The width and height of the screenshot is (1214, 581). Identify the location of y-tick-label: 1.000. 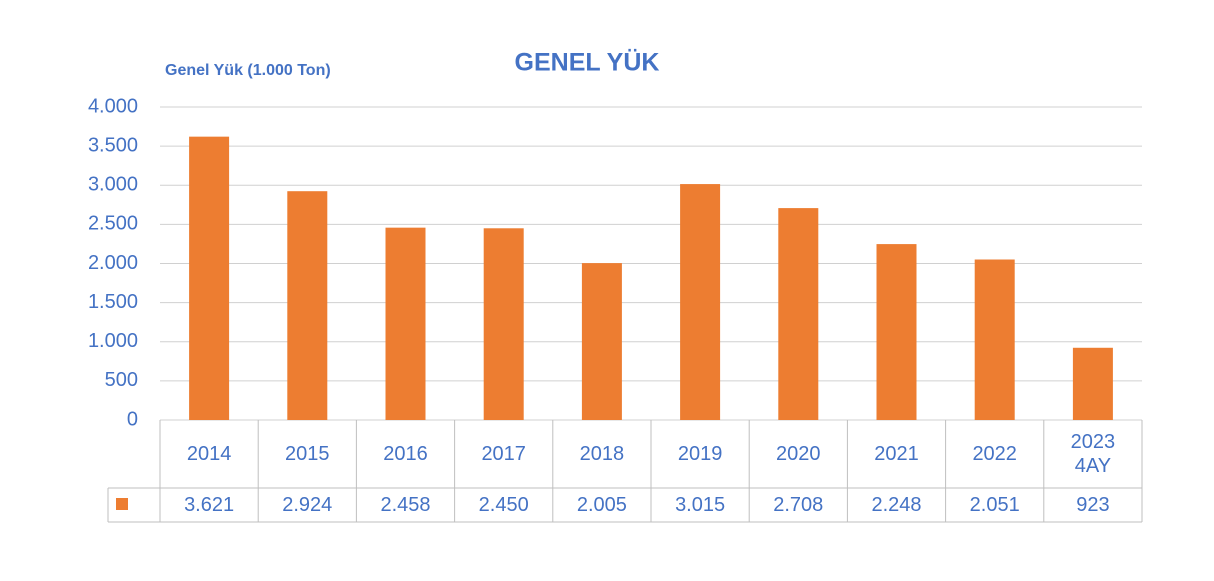
(113, 341).